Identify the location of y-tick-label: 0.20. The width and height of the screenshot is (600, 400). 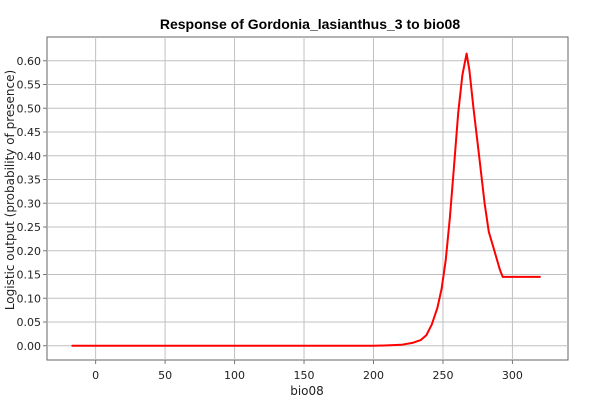
(29, 251).